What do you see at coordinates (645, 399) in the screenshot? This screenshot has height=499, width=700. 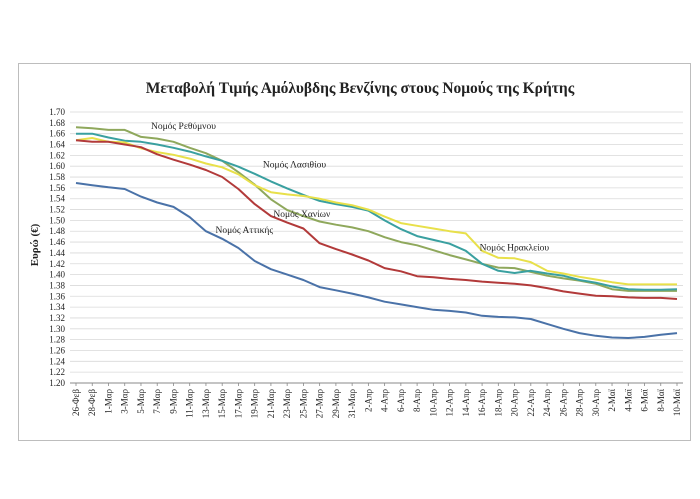 I see `x-tick-label: 6-Μαϊ` at bounding box center [645, 399].